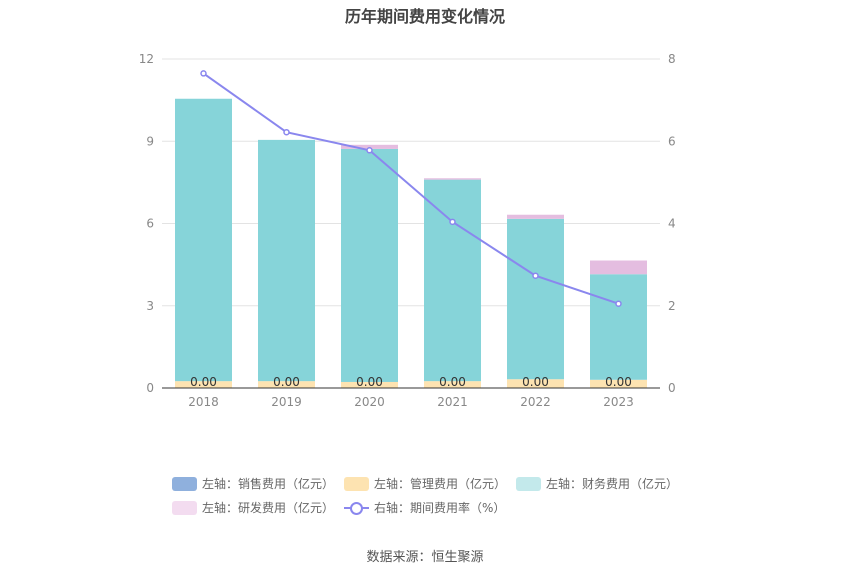 The height and width of the screenshot is (575, 850). I want to click on legend-item-admin: 左轴：管理费用（亿元）, so click(425, 483).